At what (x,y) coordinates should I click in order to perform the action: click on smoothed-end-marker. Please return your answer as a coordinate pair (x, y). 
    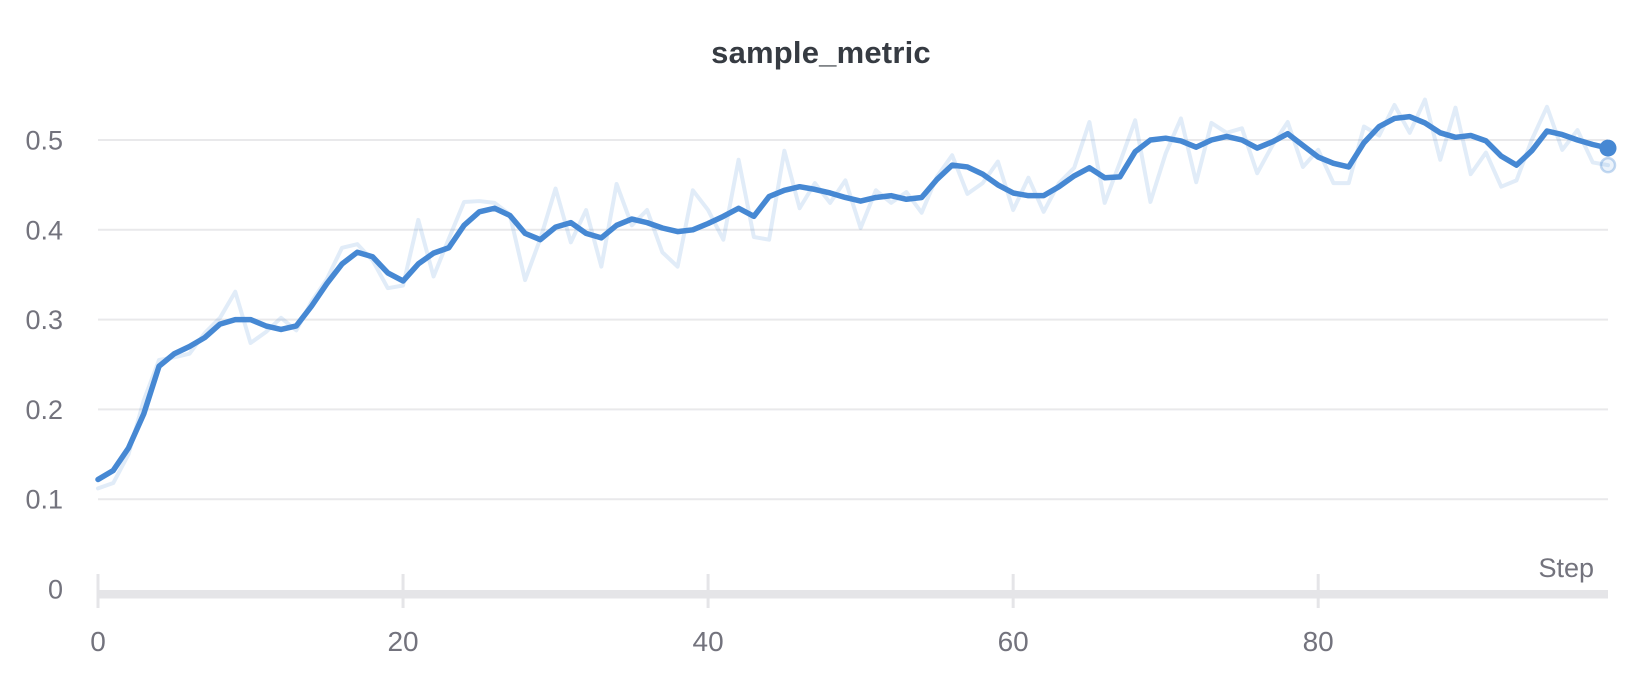
    Looking at the image, I should click on (1608, 148).